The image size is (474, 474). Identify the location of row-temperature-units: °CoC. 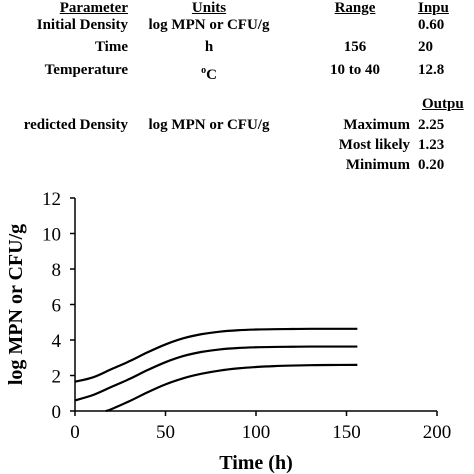
(209, 74).